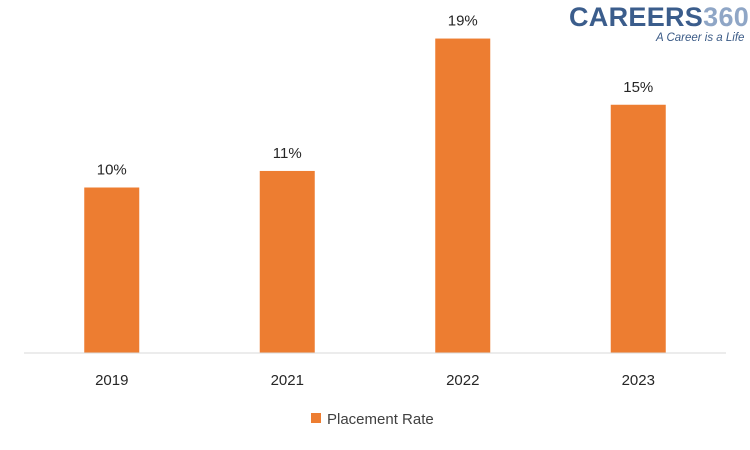 The width and height of the screenshot is (750, 450). I want to click on data-label-2022: 19%, so click(463, 21).